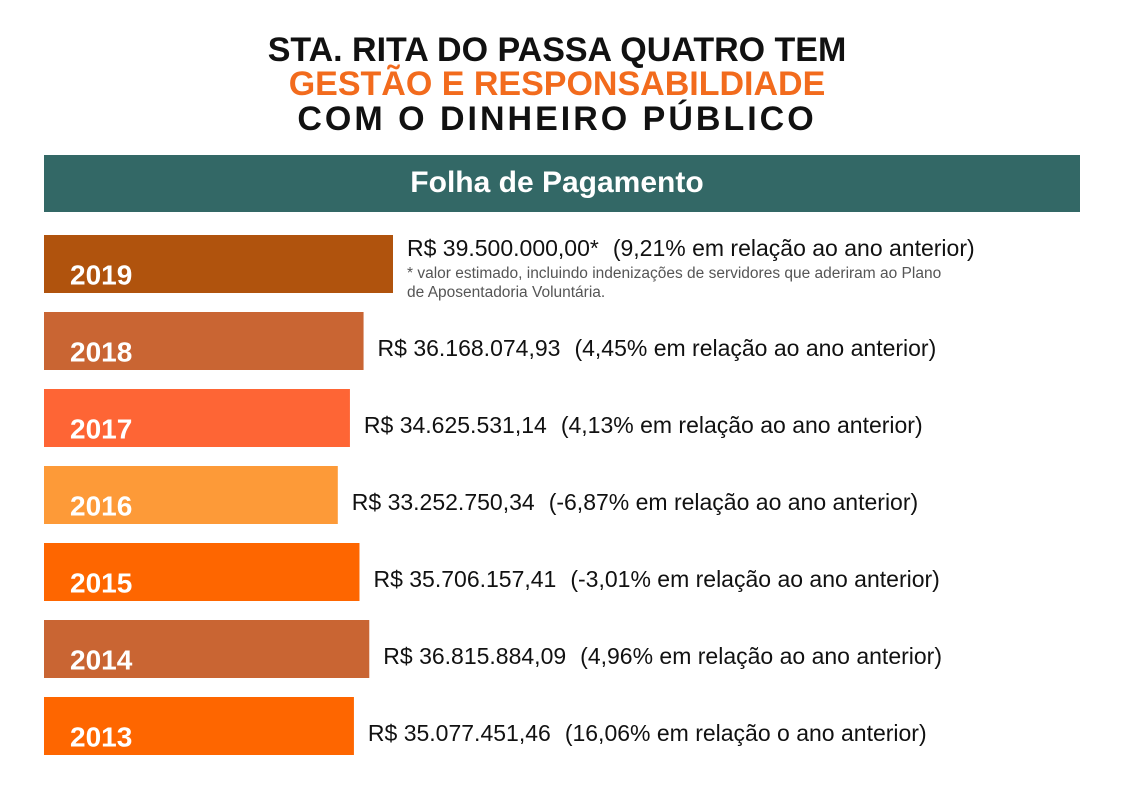  I want to click on value-label: R$ 36.168.074,93, so click(469, 348).